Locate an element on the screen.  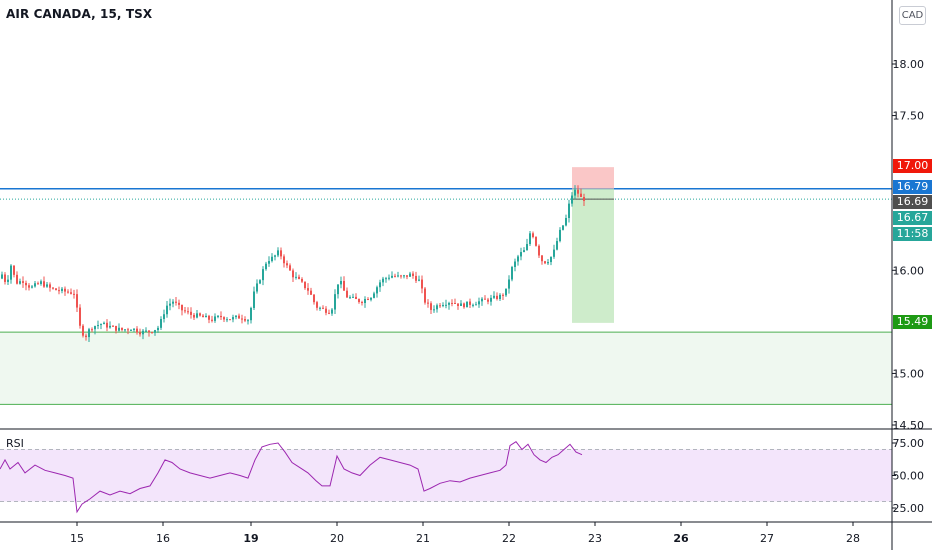
time-tick-label: 15 is located at coordinates (77, 538).